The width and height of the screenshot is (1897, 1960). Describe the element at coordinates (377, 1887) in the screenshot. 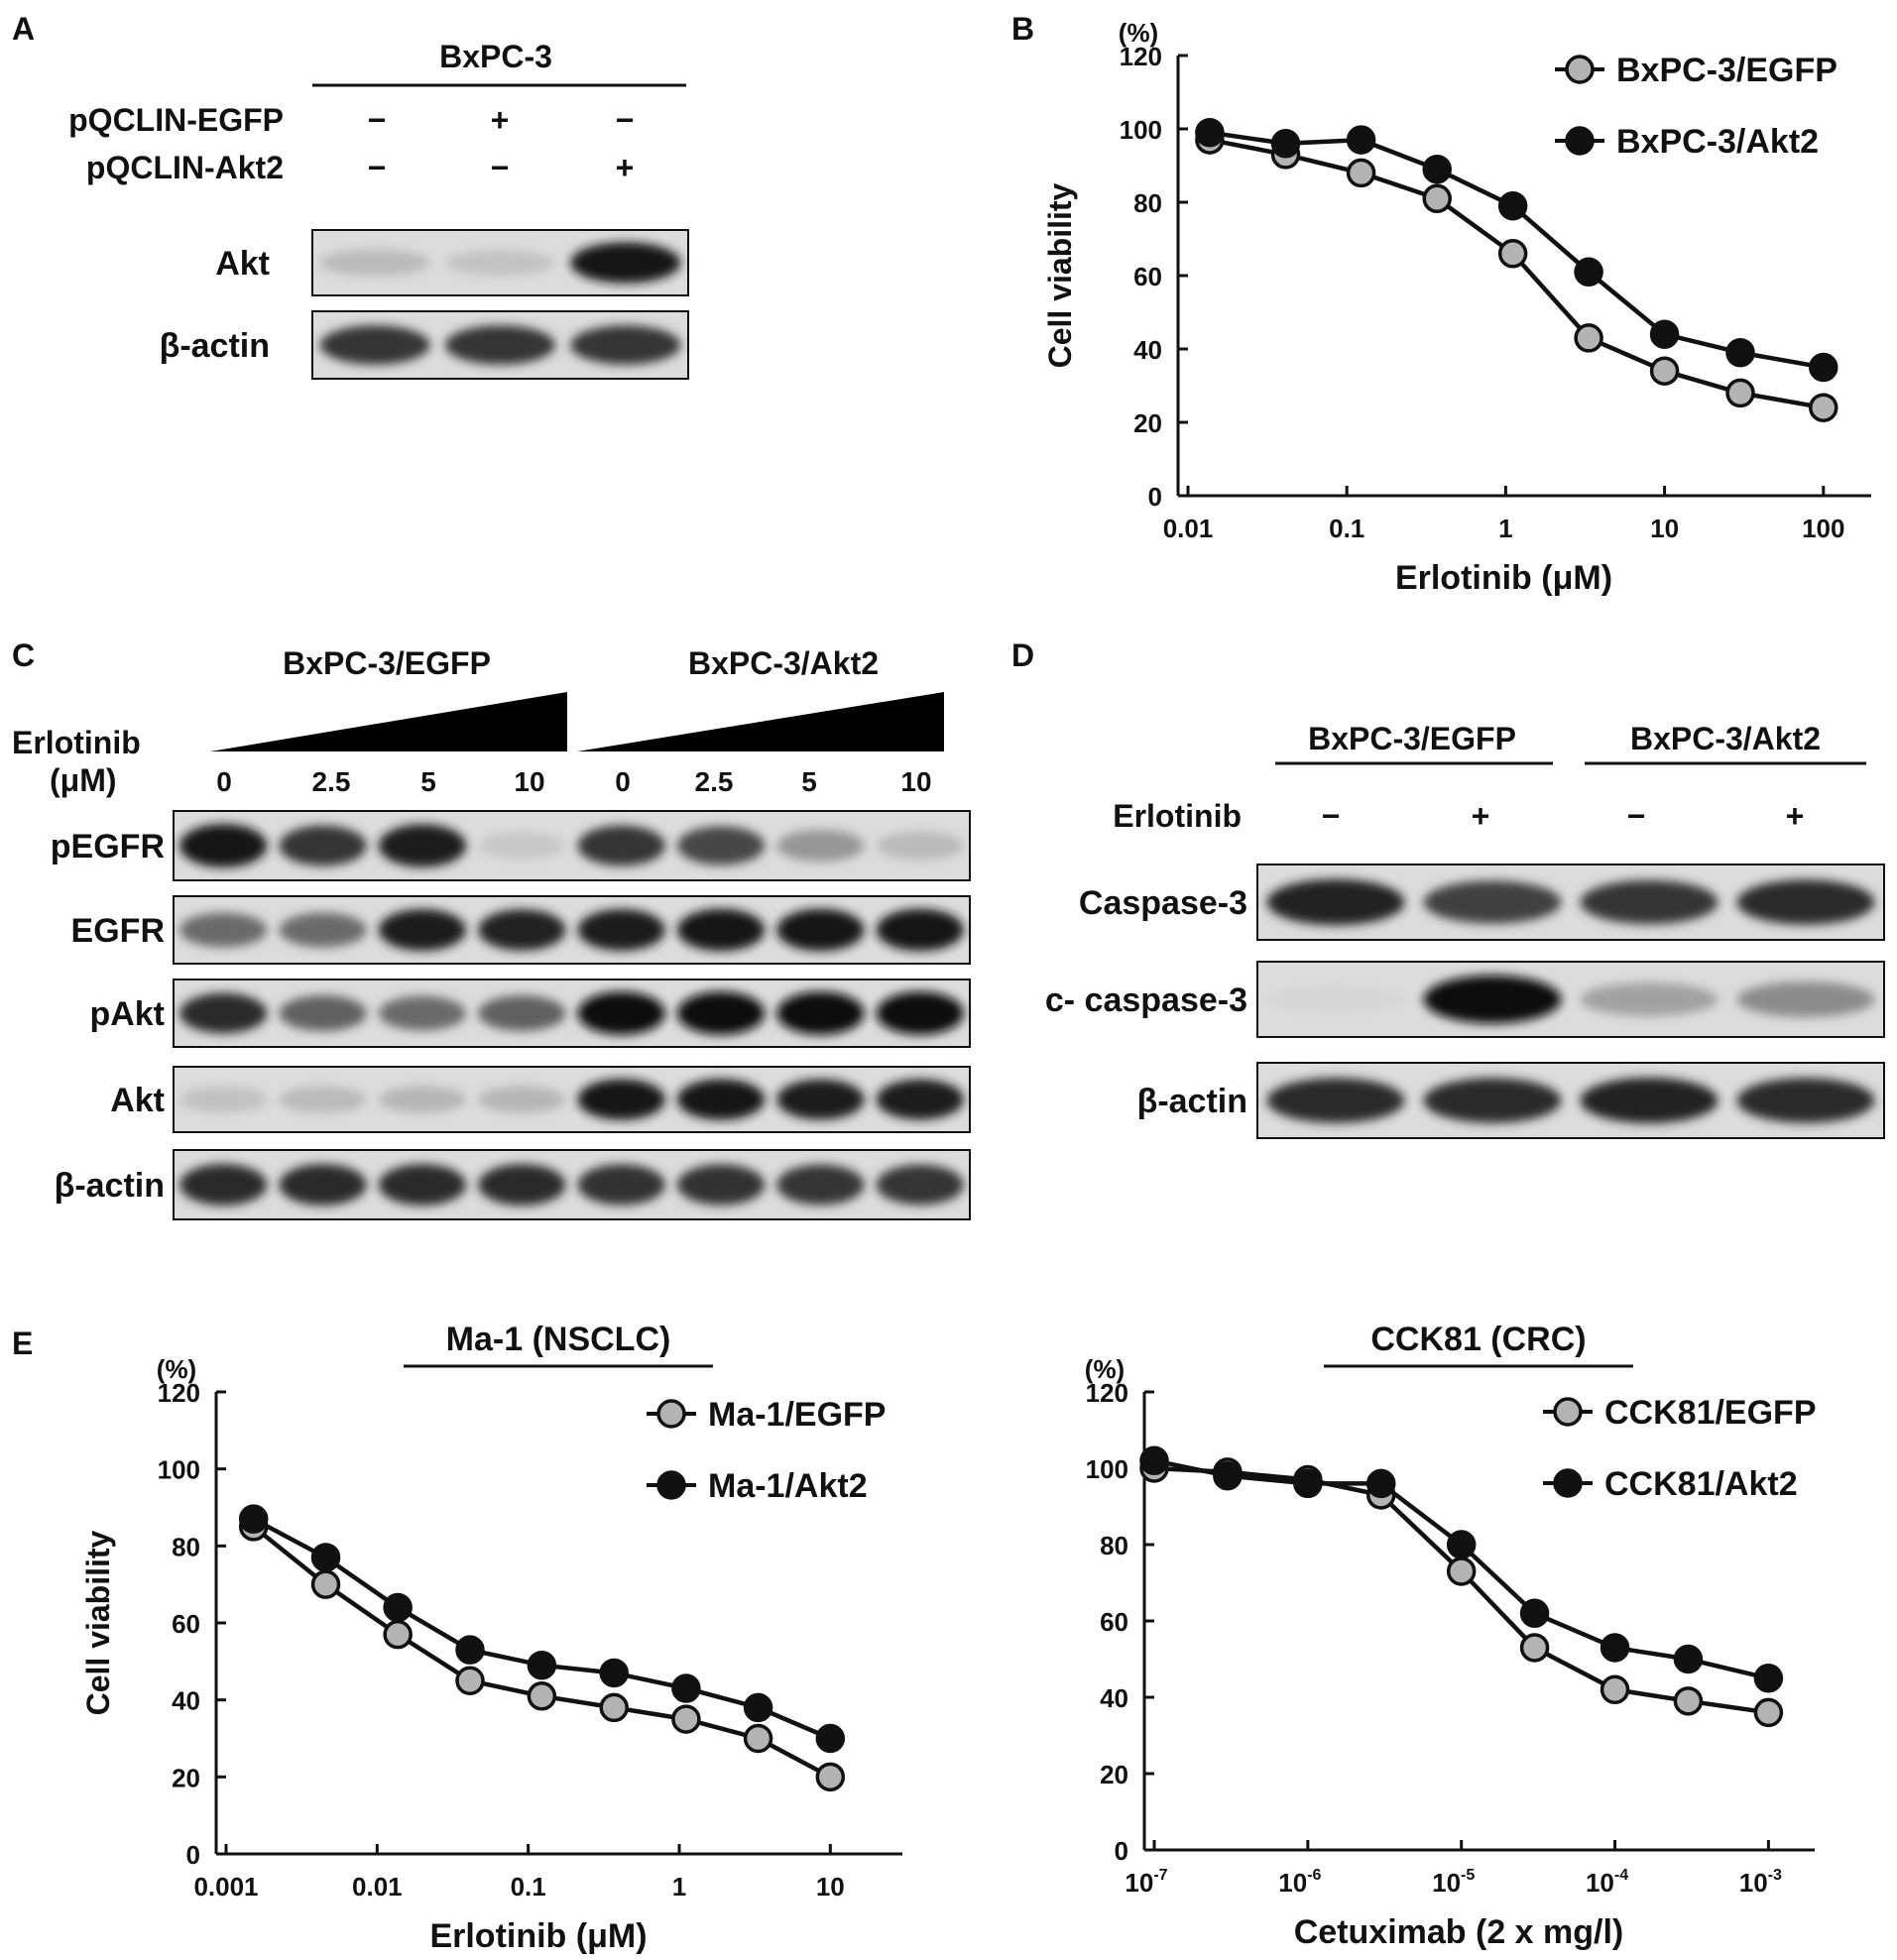

I see `x-tick-label: 0.01` at that location.